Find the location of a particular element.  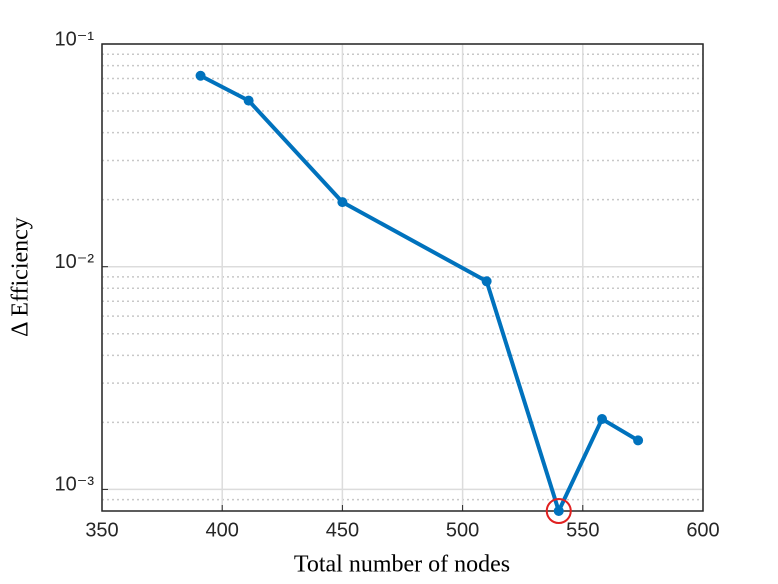

x-tick-label: 500 is located at coordinates (462, 530).